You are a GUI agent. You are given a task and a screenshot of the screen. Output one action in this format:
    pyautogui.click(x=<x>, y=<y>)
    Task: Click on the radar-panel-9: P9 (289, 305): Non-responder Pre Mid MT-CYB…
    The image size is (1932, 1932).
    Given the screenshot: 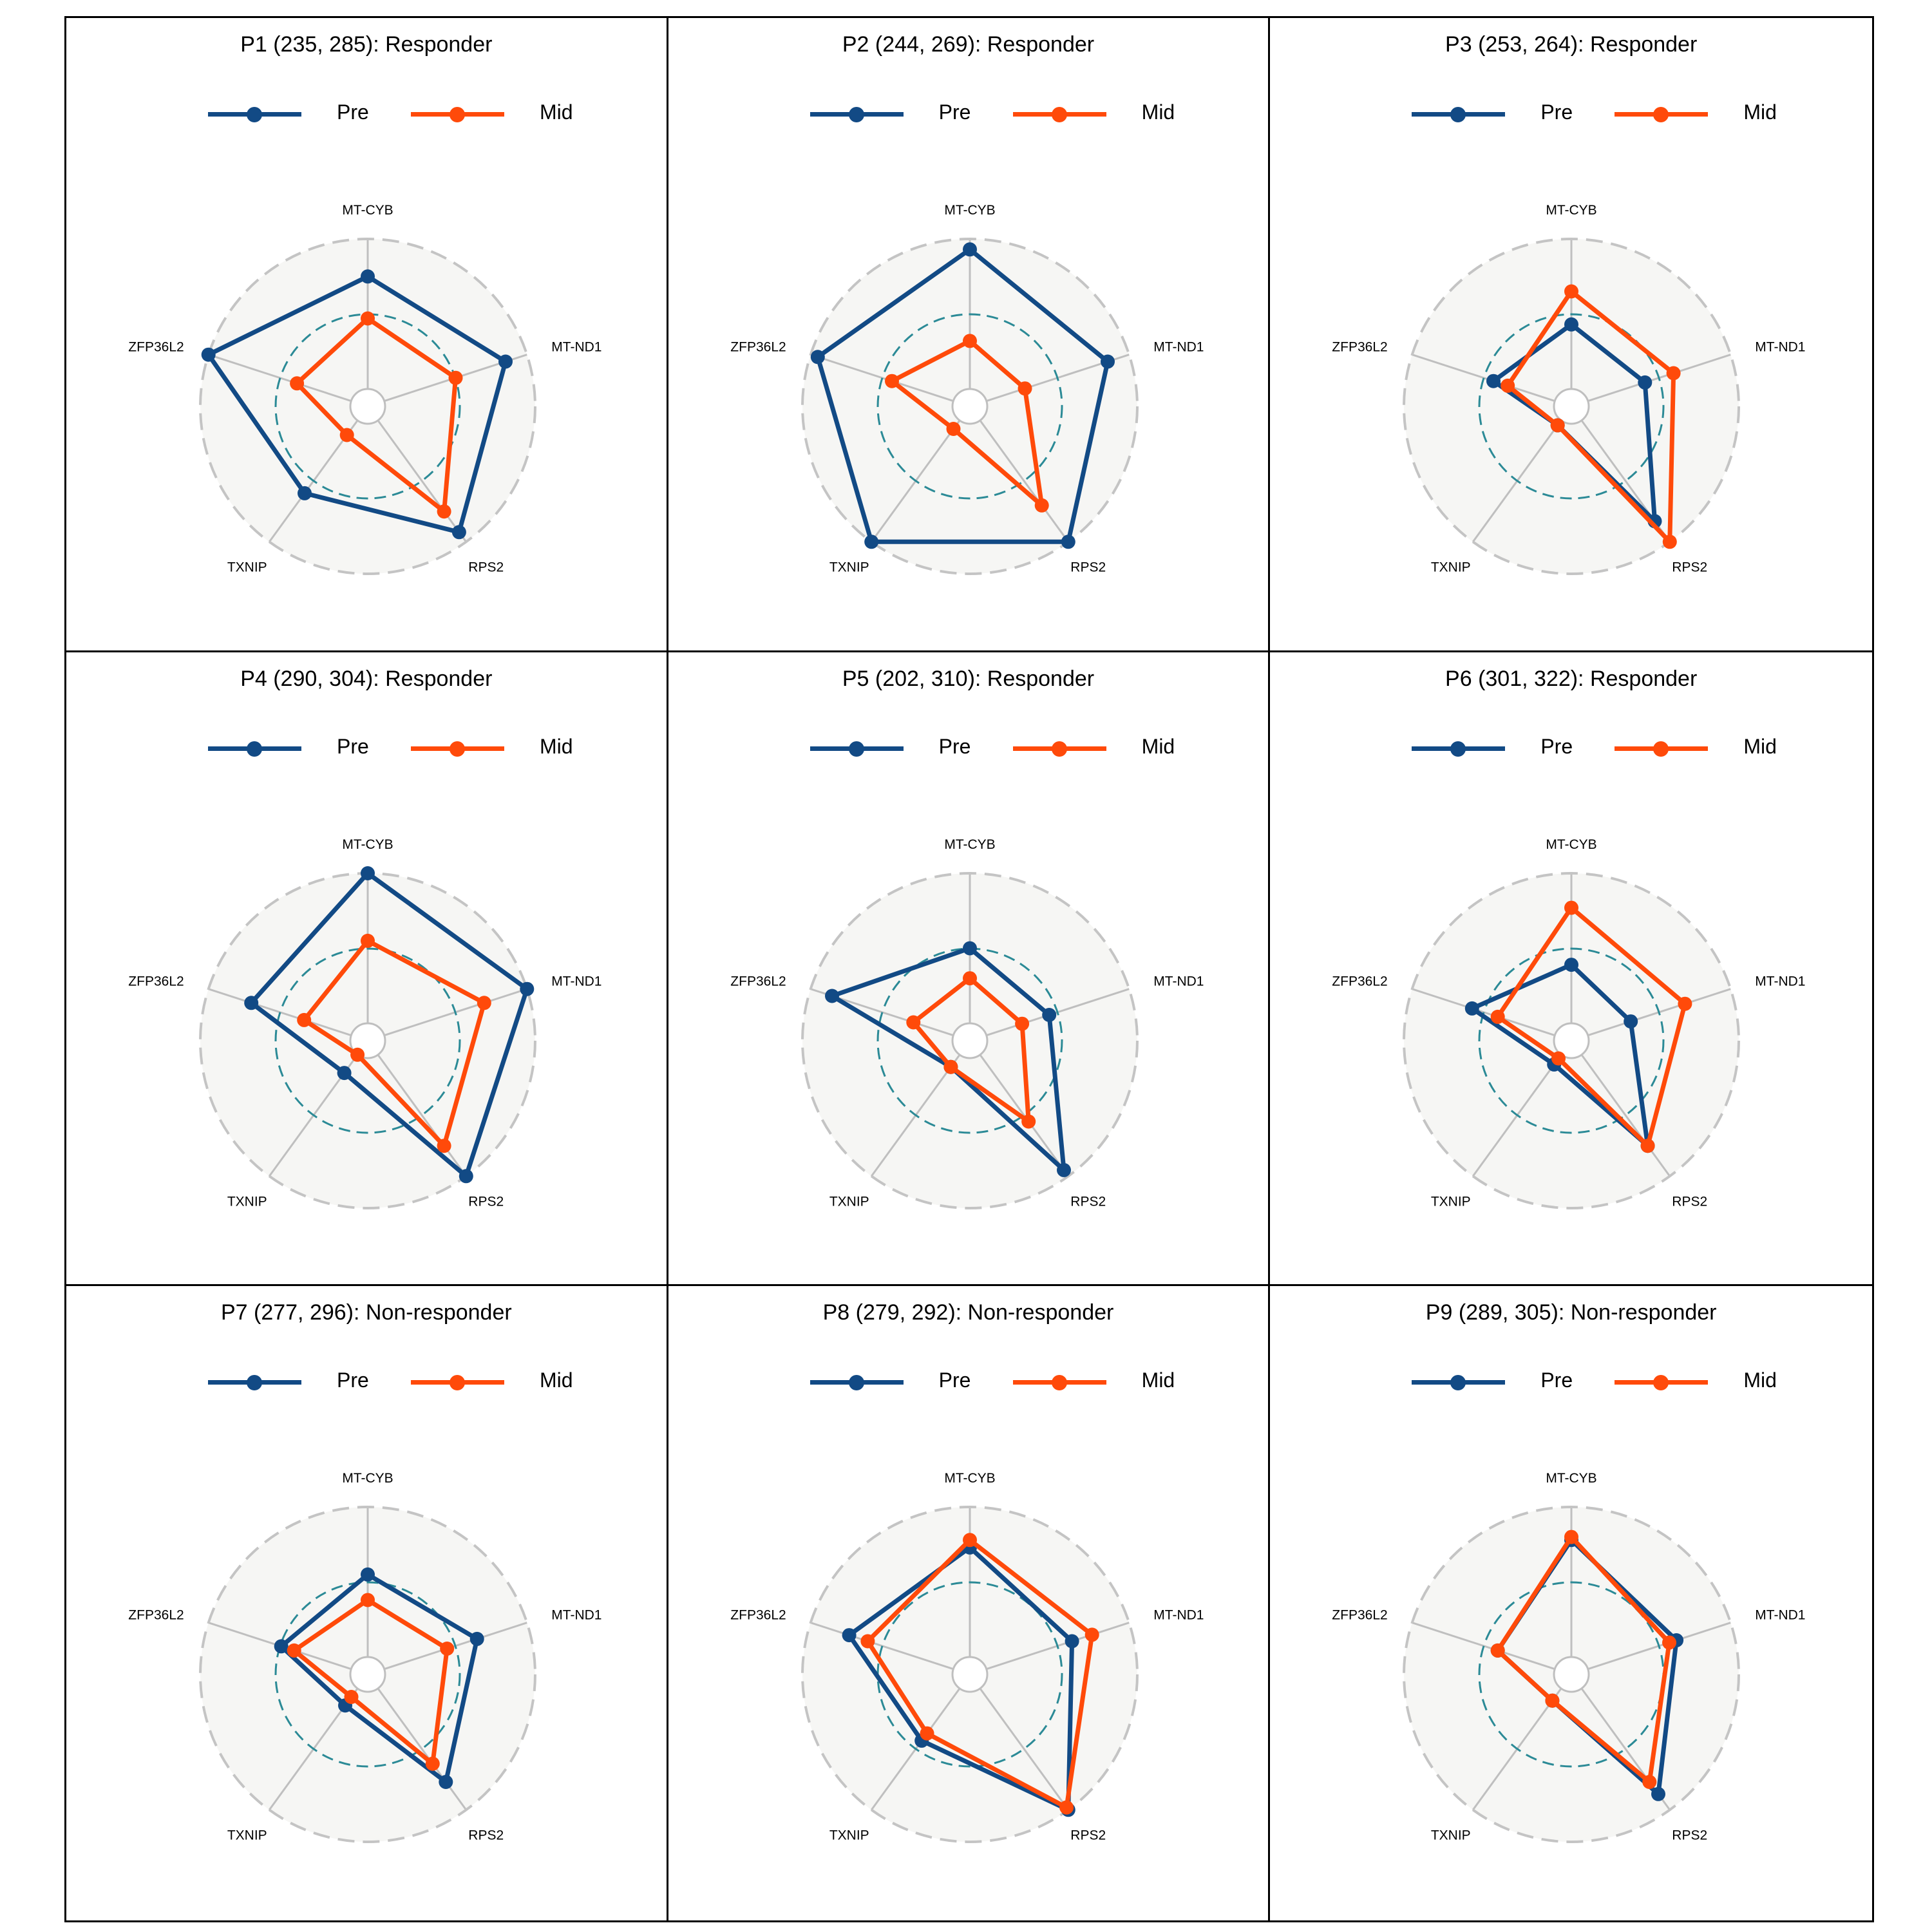 What is the action you would take?
    pyautogui.click(x=1571, y=1603)
    